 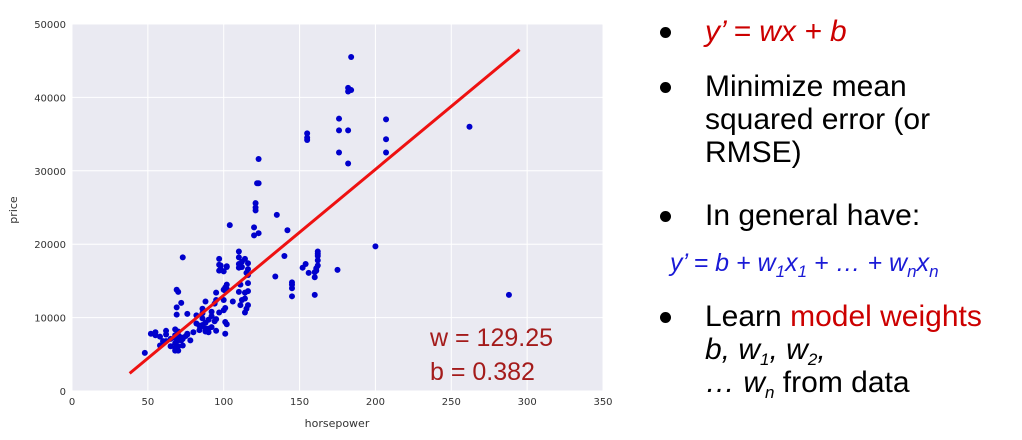 What do you see at coordinates (602, 402) in the screenshot?
I see `x-tick-label: 350` at bounding box center [602, 402].